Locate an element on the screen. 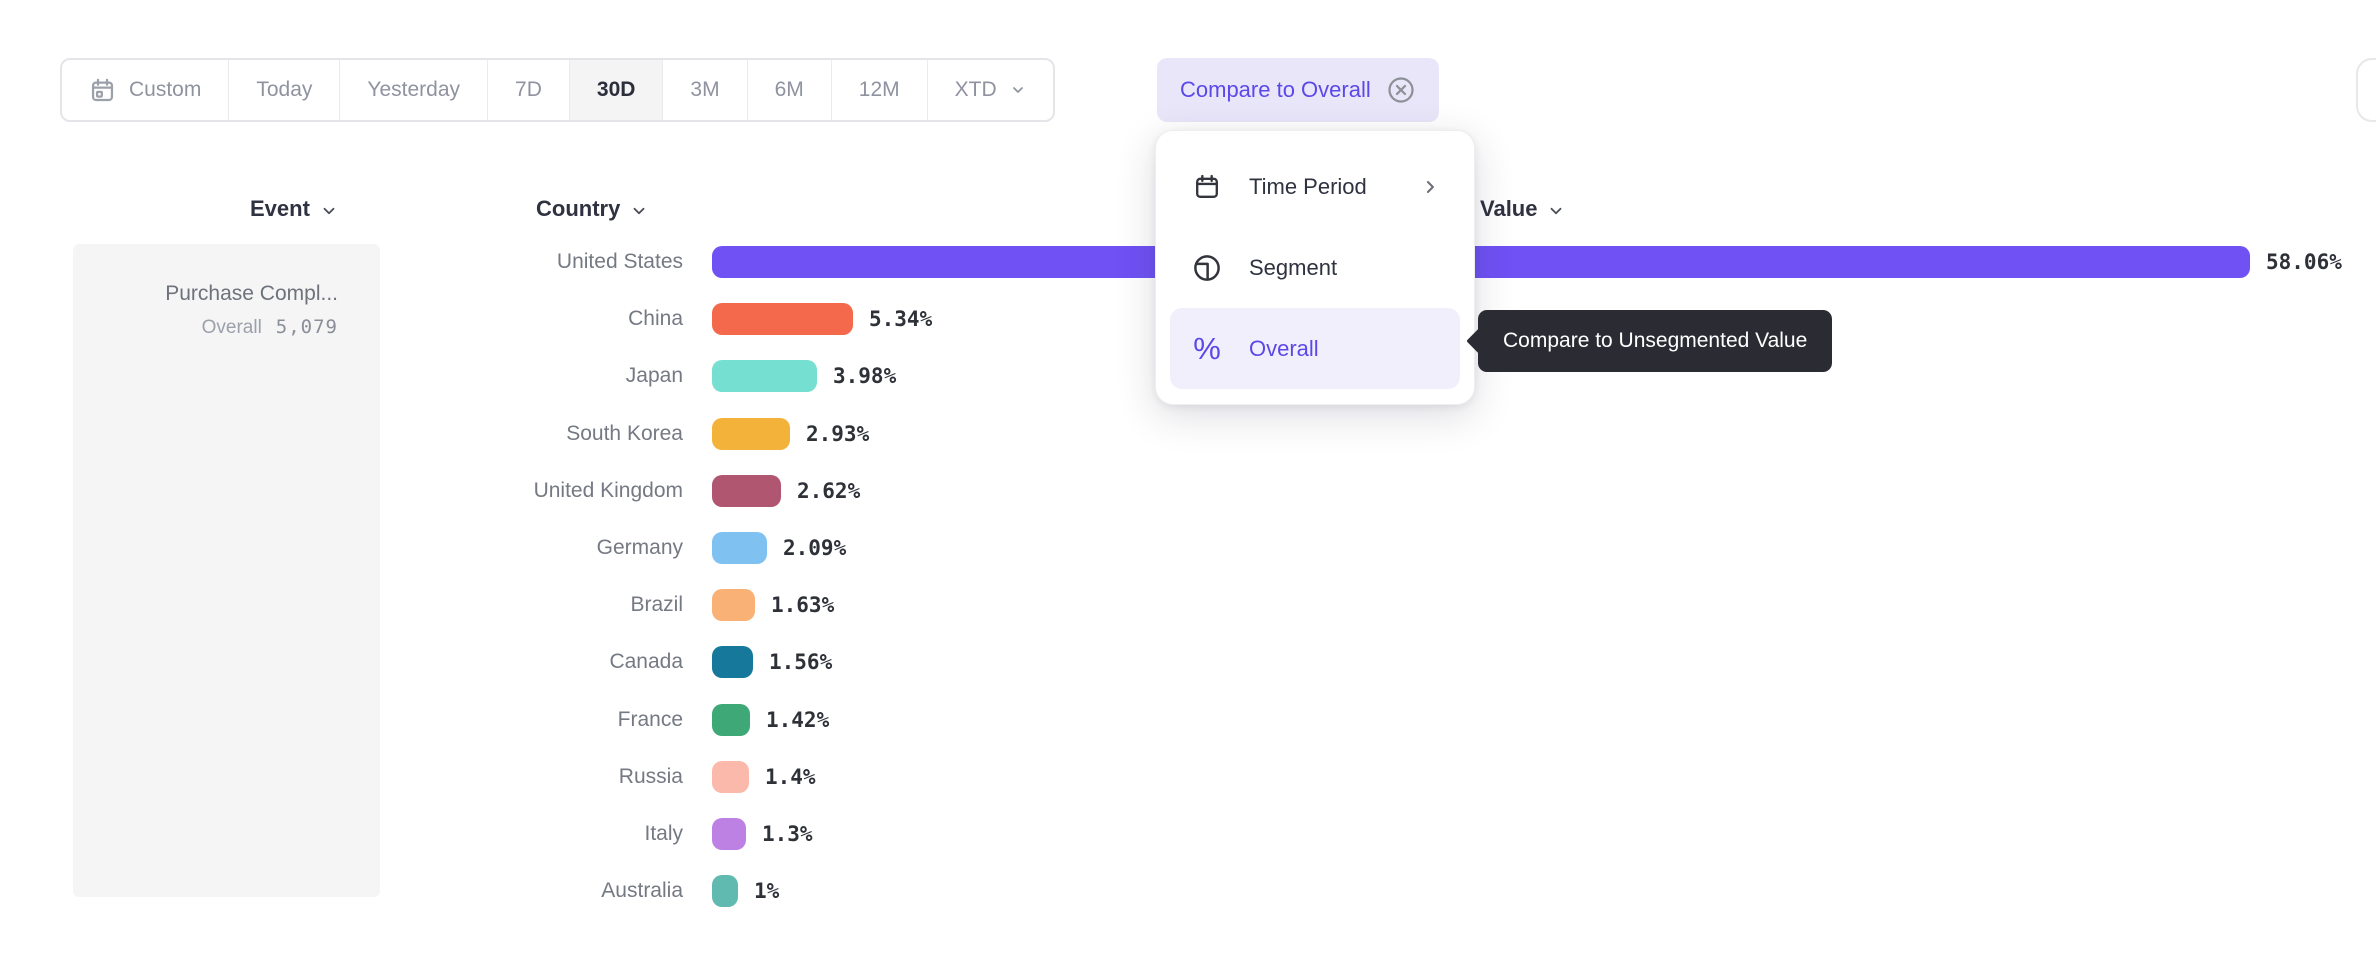  toolbar-item-label: Today is located at coordinates (284, 89).